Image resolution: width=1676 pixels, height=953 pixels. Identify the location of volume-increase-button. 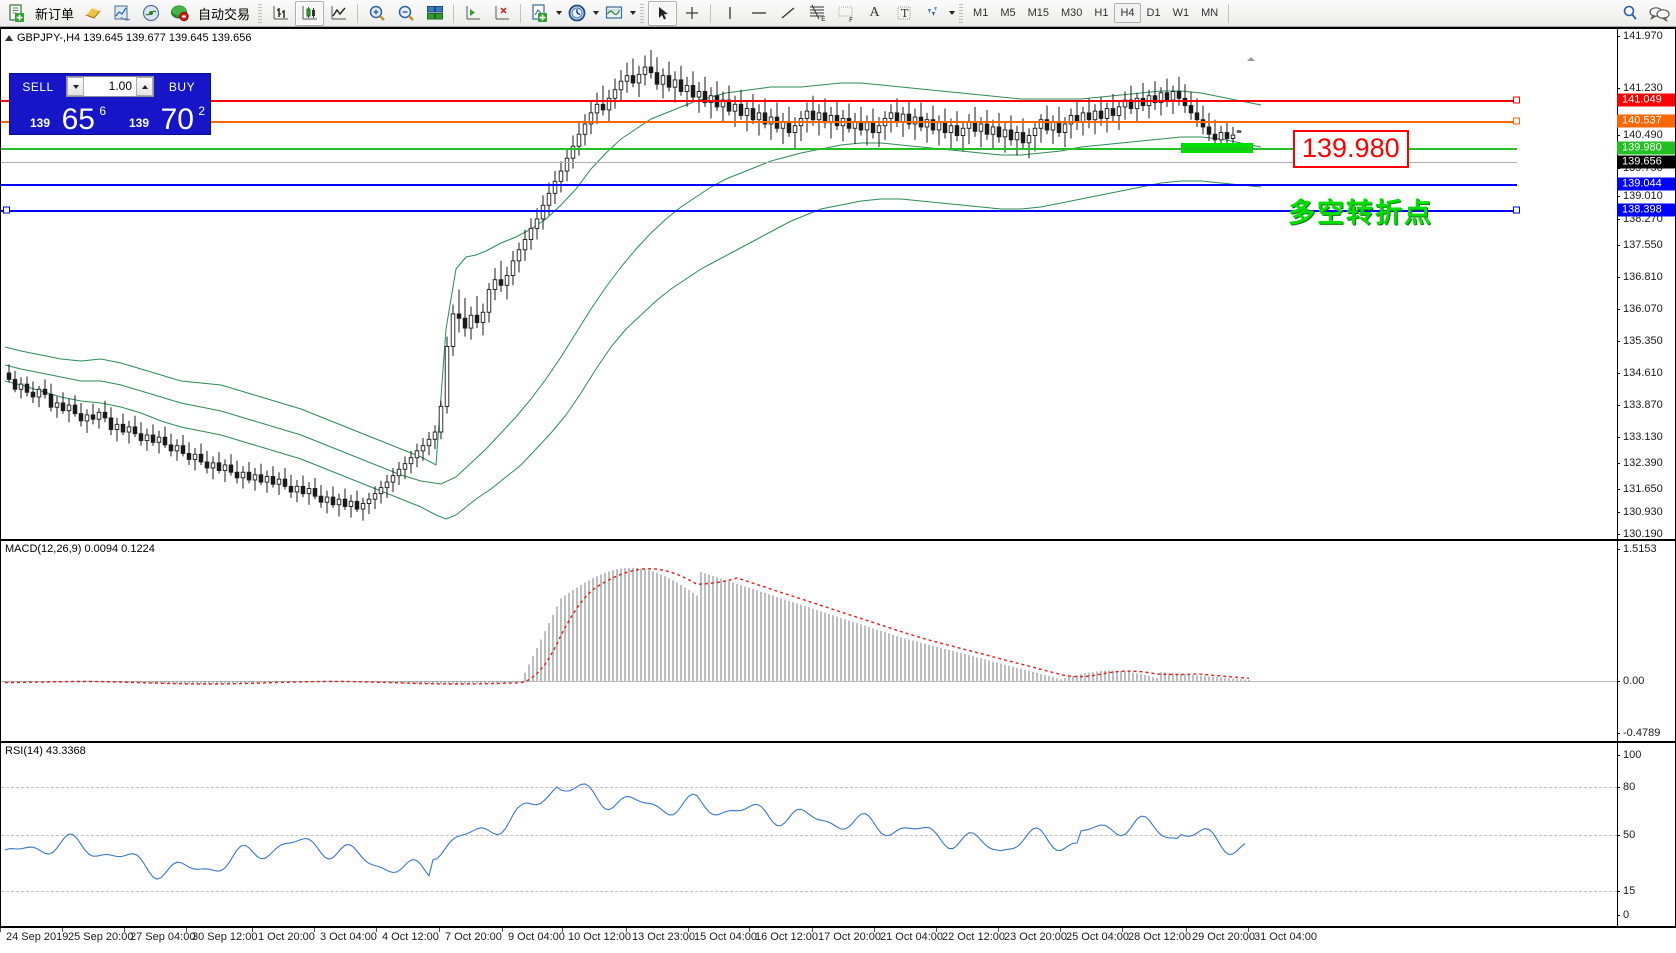
(144, 86).